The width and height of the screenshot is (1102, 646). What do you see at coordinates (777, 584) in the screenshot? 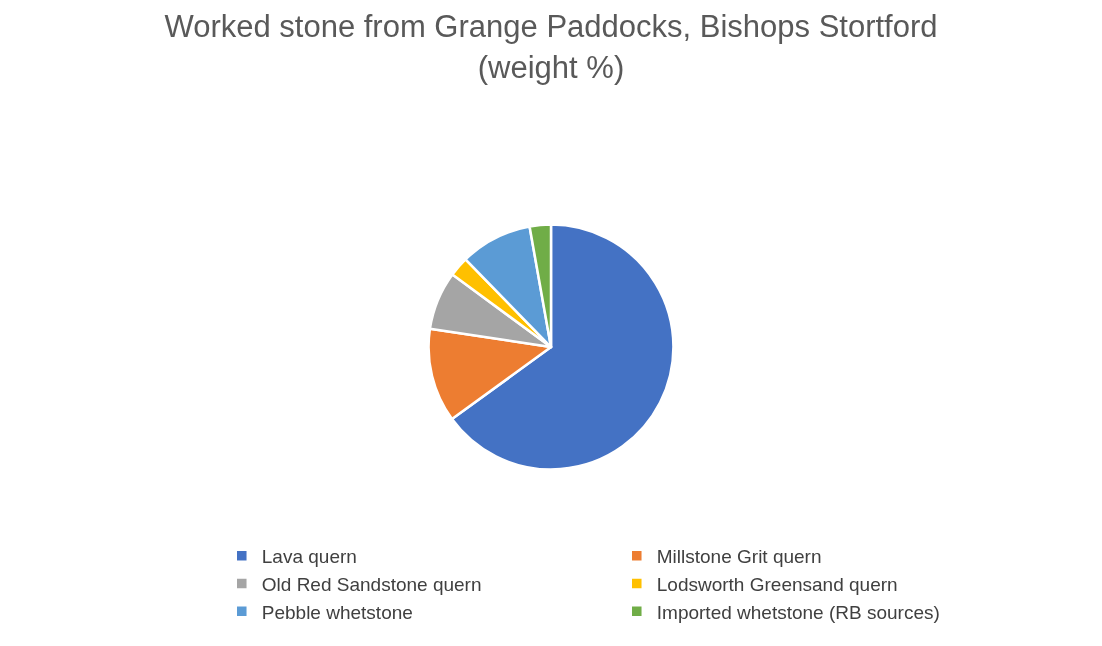
I see `legend-label: Lodsworth Greensand quern` at bounding box center [777, 584].